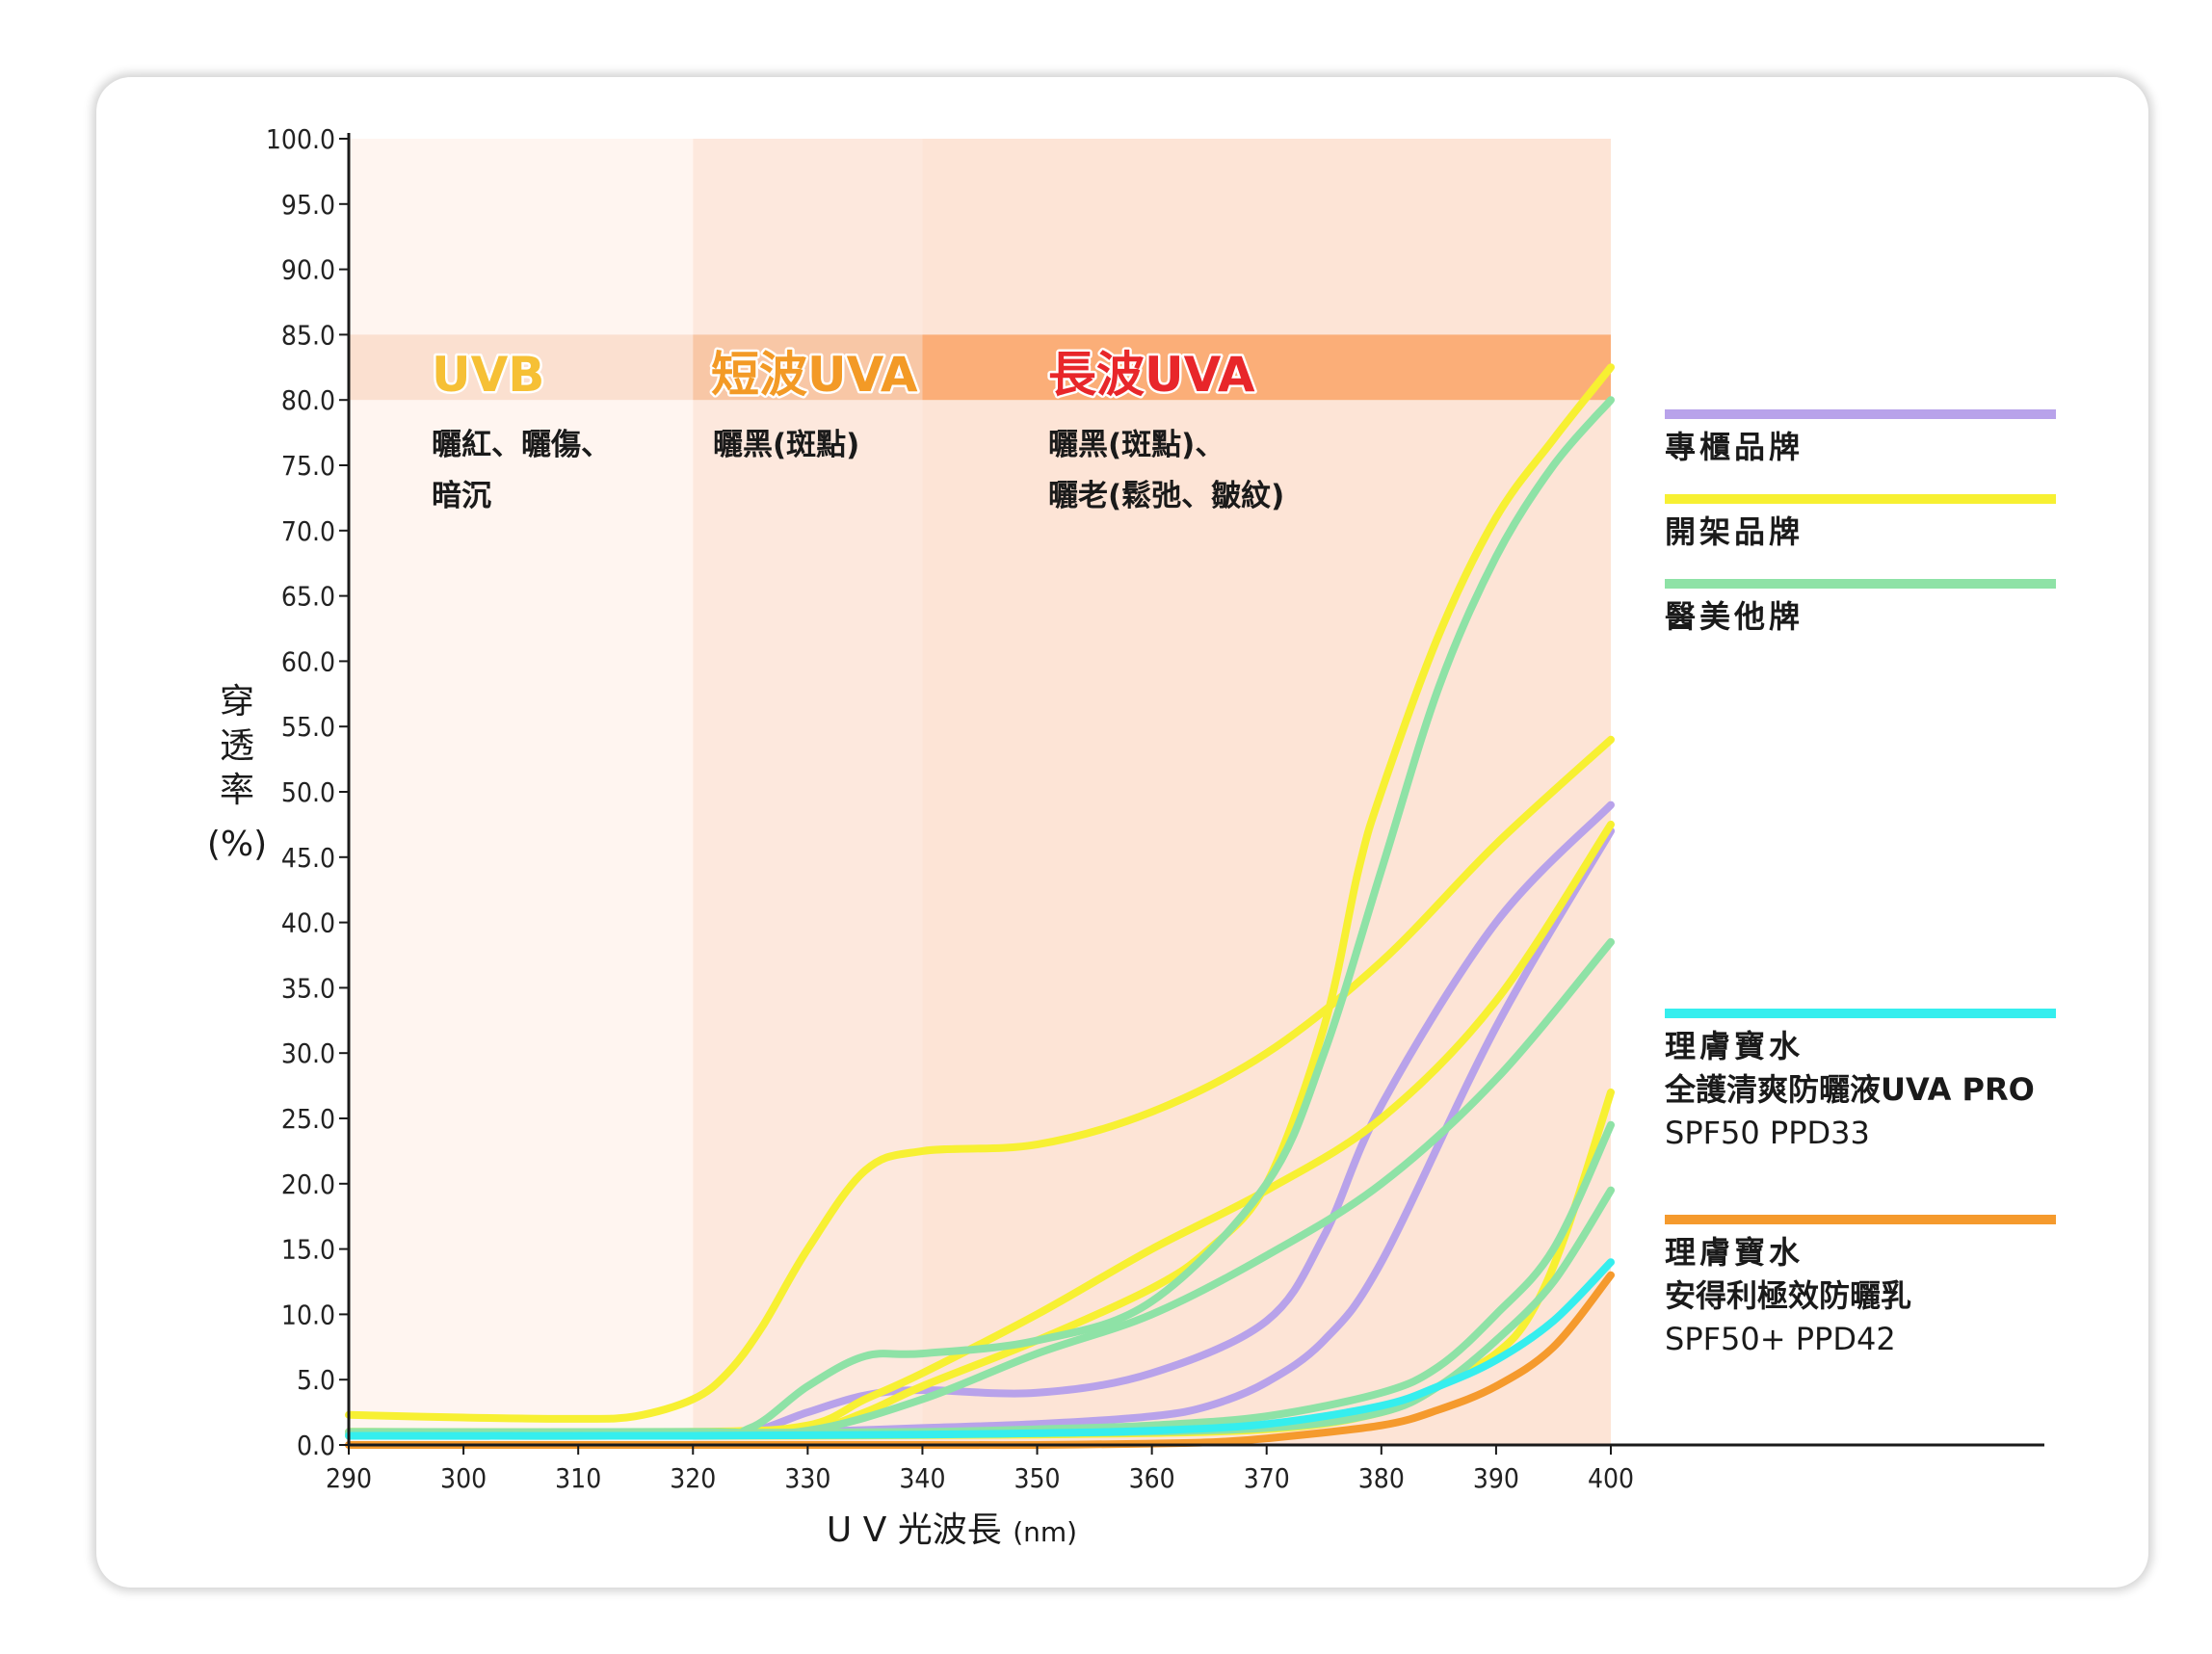 The width and height of the screenshot is (2212, 1654). Describe the element at coordinates (1037, 1478) in the screenshot. I see `x-tick-label: 350` at that location.